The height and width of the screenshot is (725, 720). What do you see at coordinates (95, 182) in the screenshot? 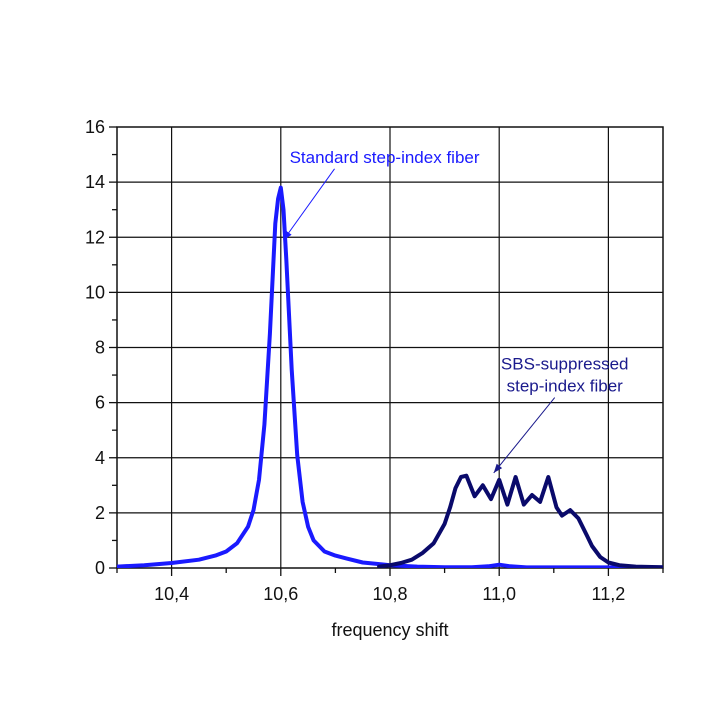
I see `y-tick-label: 14` at bounding box center [95, 182].